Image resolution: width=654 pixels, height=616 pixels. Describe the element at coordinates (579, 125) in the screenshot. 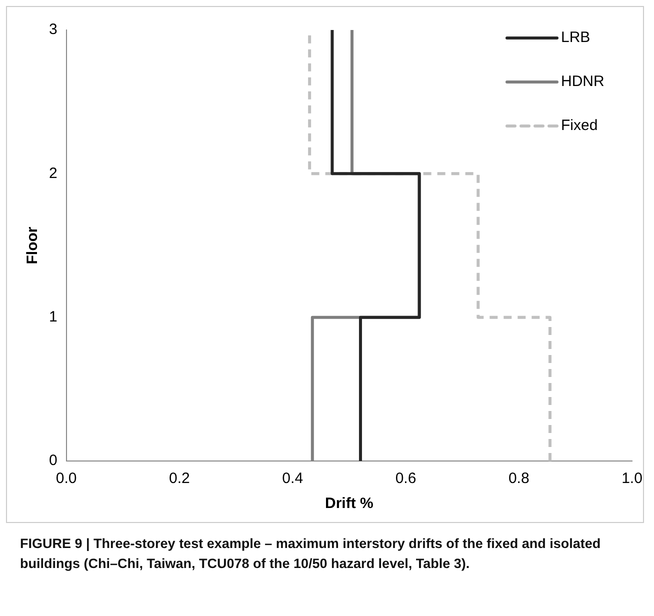

I see `legend-label: Fixed` at that location.